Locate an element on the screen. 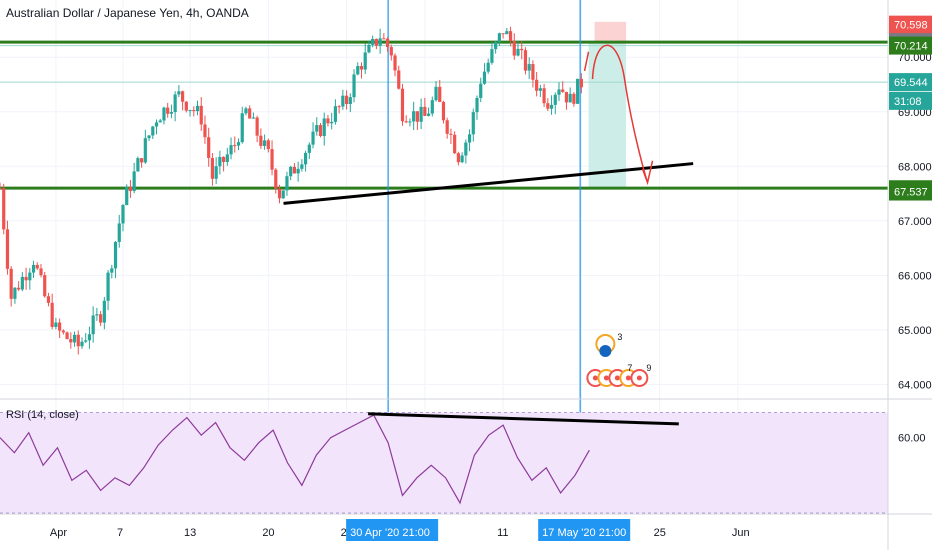 The height and width of the screenshot is (550, 932). stop-zone is located at coordinates (610, 32).